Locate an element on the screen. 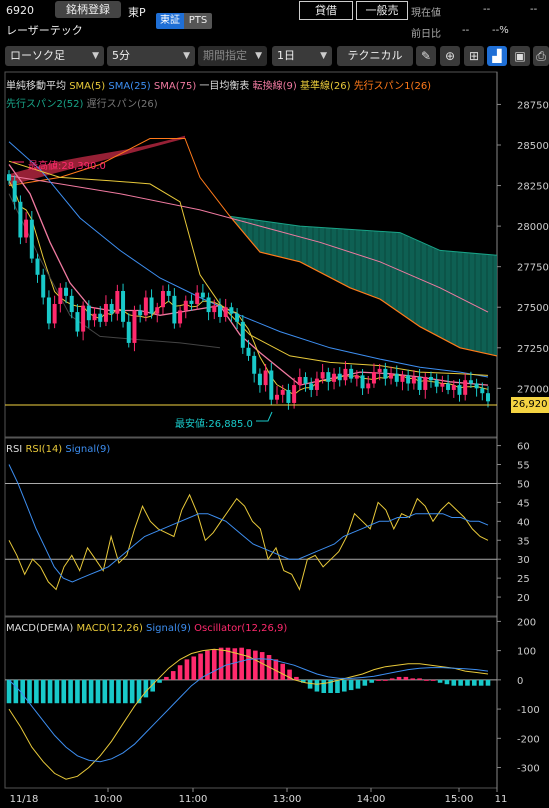 This screenshot has width=549, height=808. period-select: 期間指定 ▼ is located at coordinates (232, 56).